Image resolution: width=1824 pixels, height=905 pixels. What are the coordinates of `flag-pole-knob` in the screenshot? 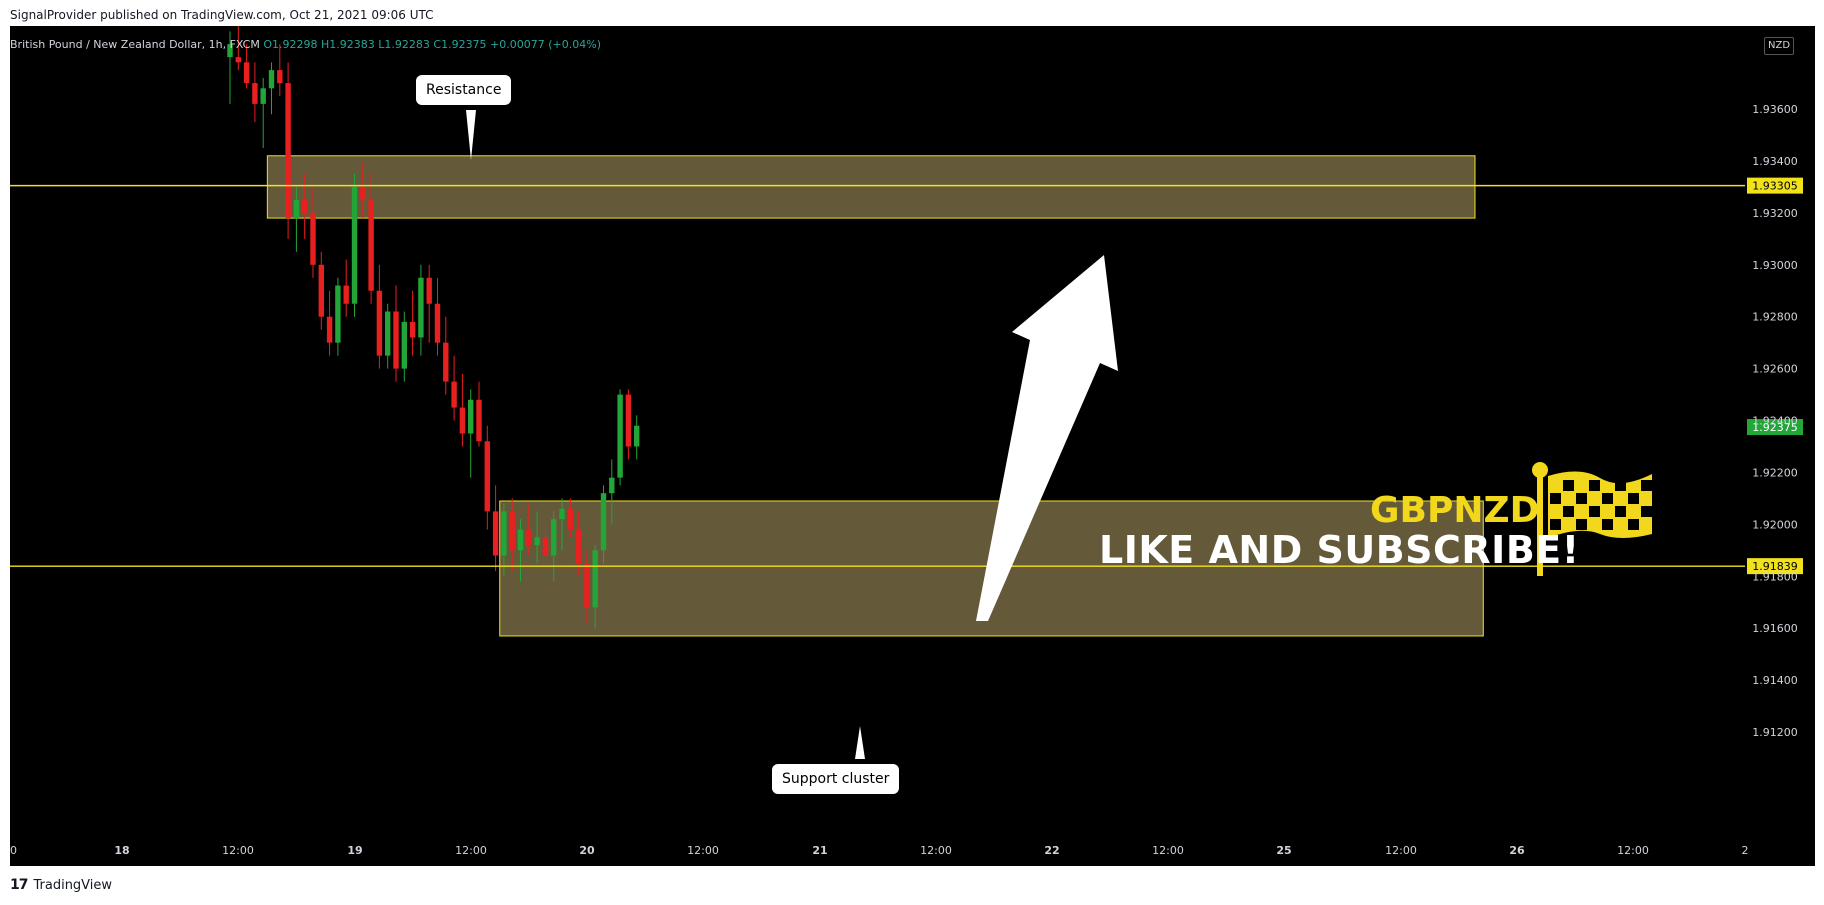 It's located at (1540, 470).